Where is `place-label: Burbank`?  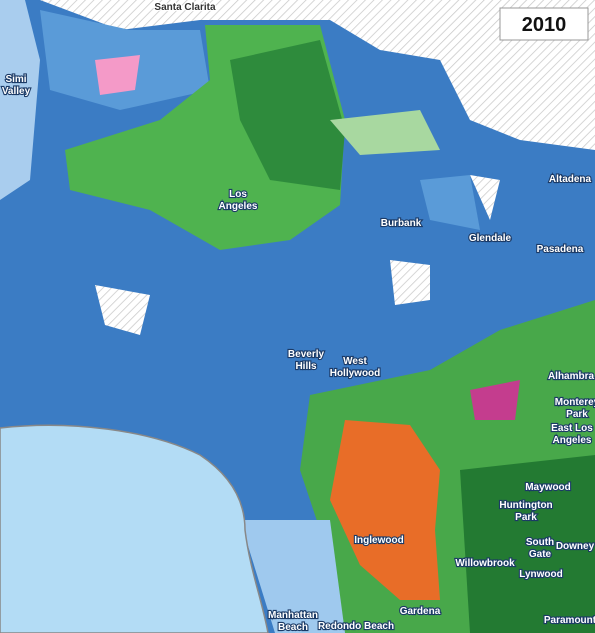
place-label: Burbank is located at coordinates (401, 223).